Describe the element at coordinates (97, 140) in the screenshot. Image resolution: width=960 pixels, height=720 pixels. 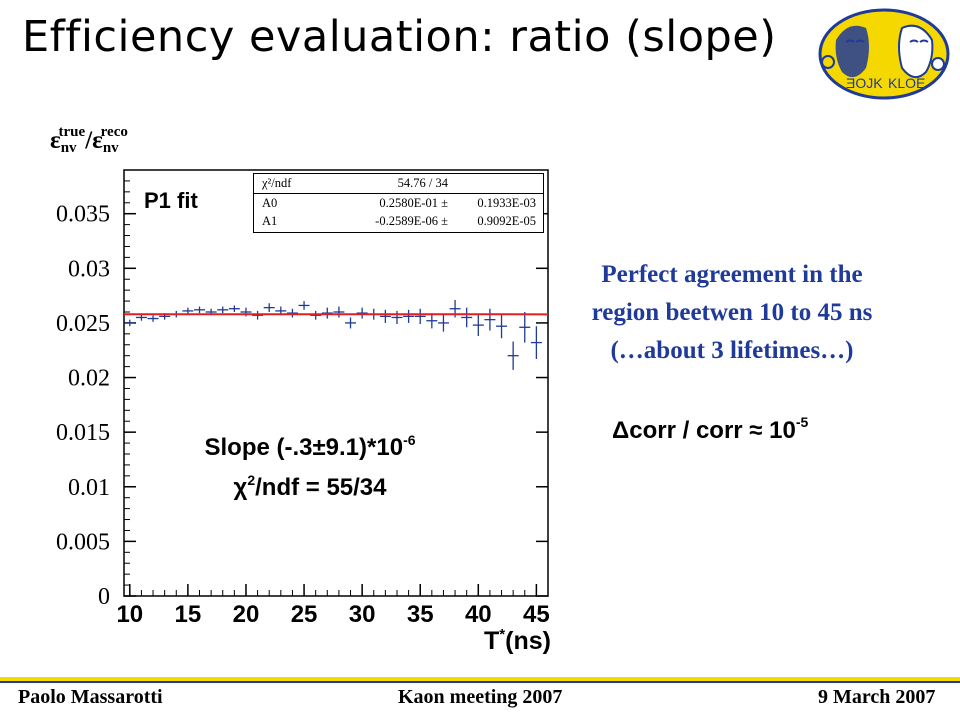
I see `y-label-epsilon-2: ε` at that location.